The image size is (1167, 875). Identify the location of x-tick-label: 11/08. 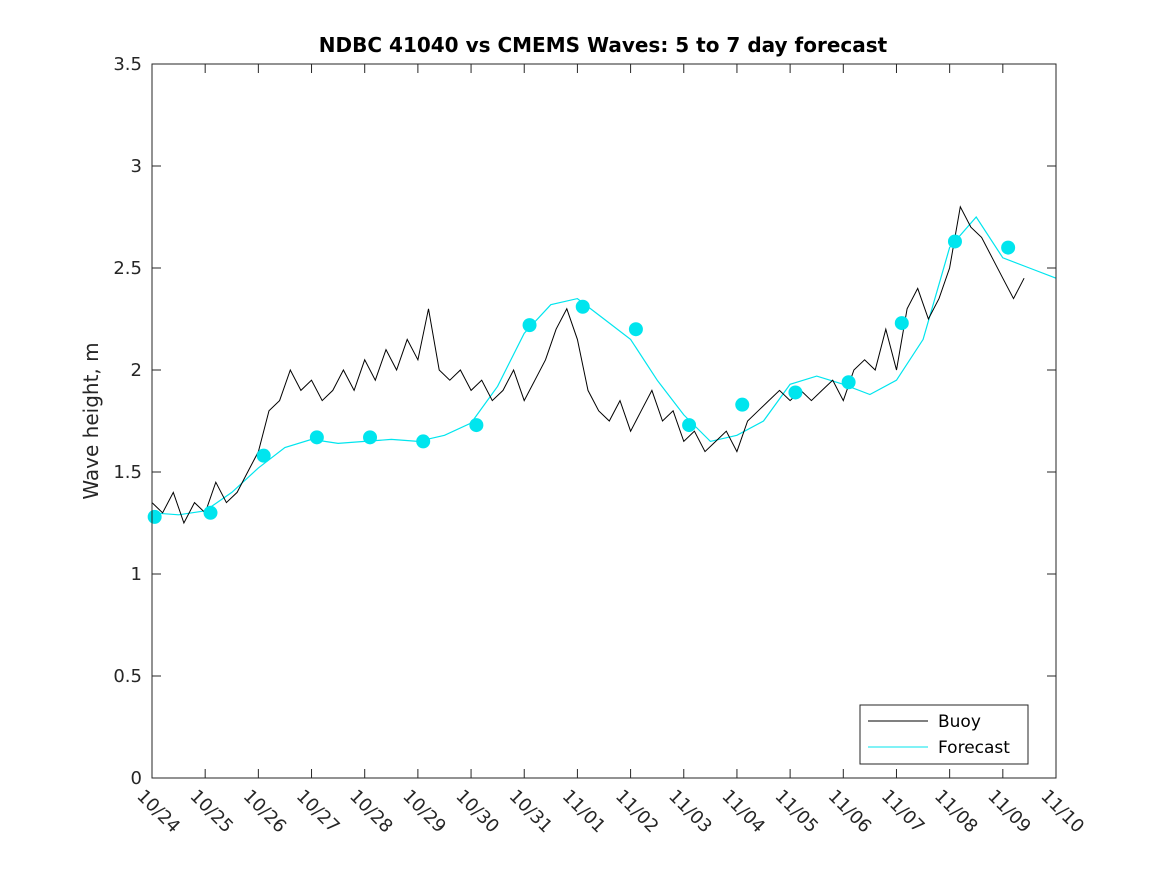
(956, 812).